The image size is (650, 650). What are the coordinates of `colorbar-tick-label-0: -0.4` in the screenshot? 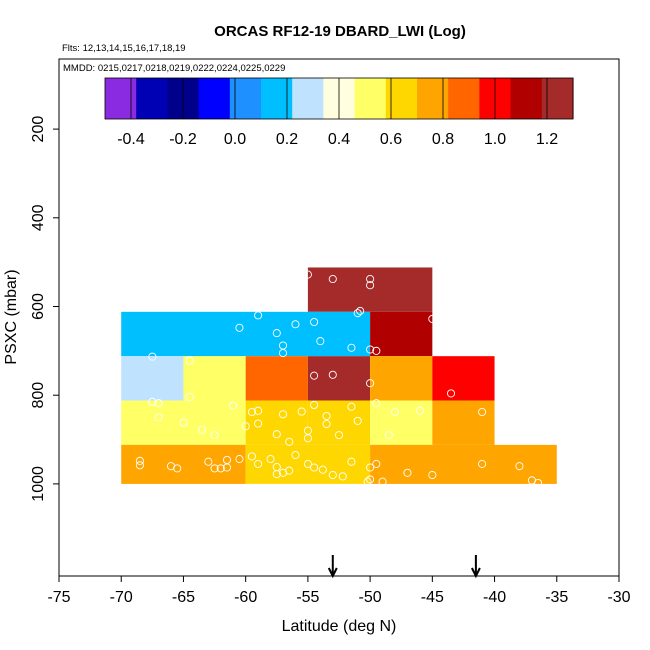 It's located at (131, 139).